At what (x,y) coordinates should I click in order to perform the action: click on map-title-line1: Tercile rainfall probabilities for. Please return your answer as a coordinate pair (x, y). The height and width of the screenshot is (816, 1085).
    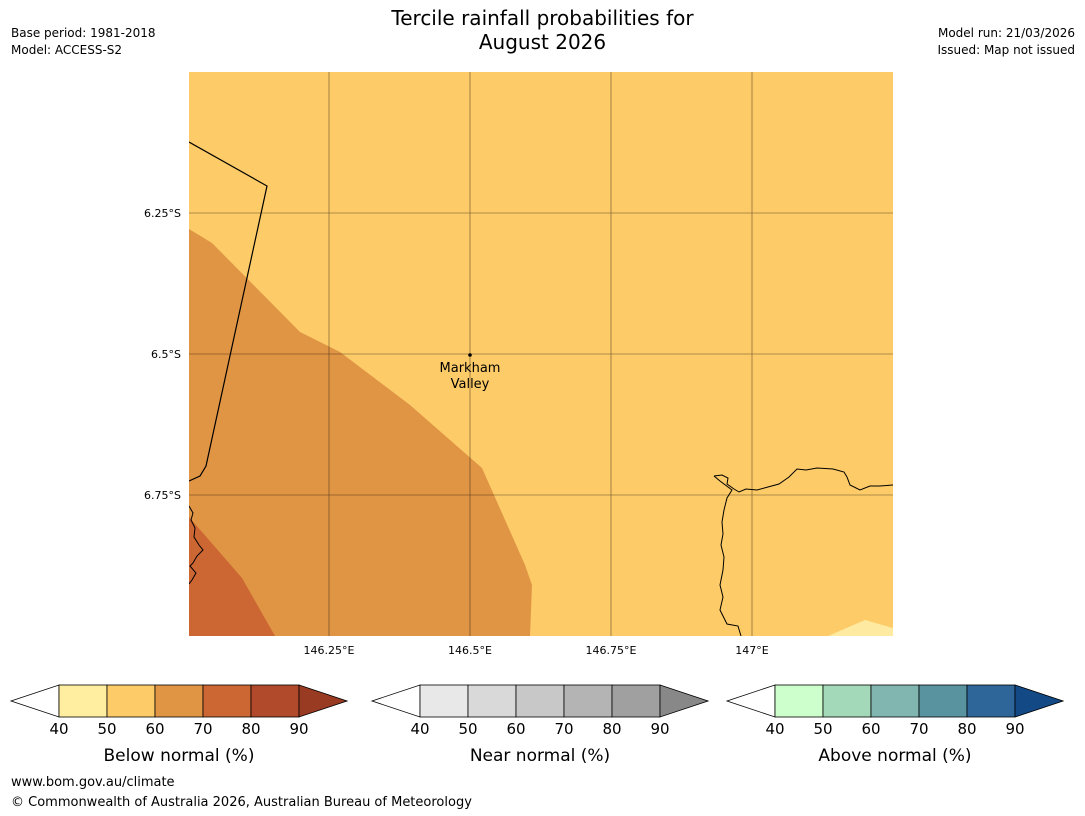
    Looking at the image, I should click on (542, 18).